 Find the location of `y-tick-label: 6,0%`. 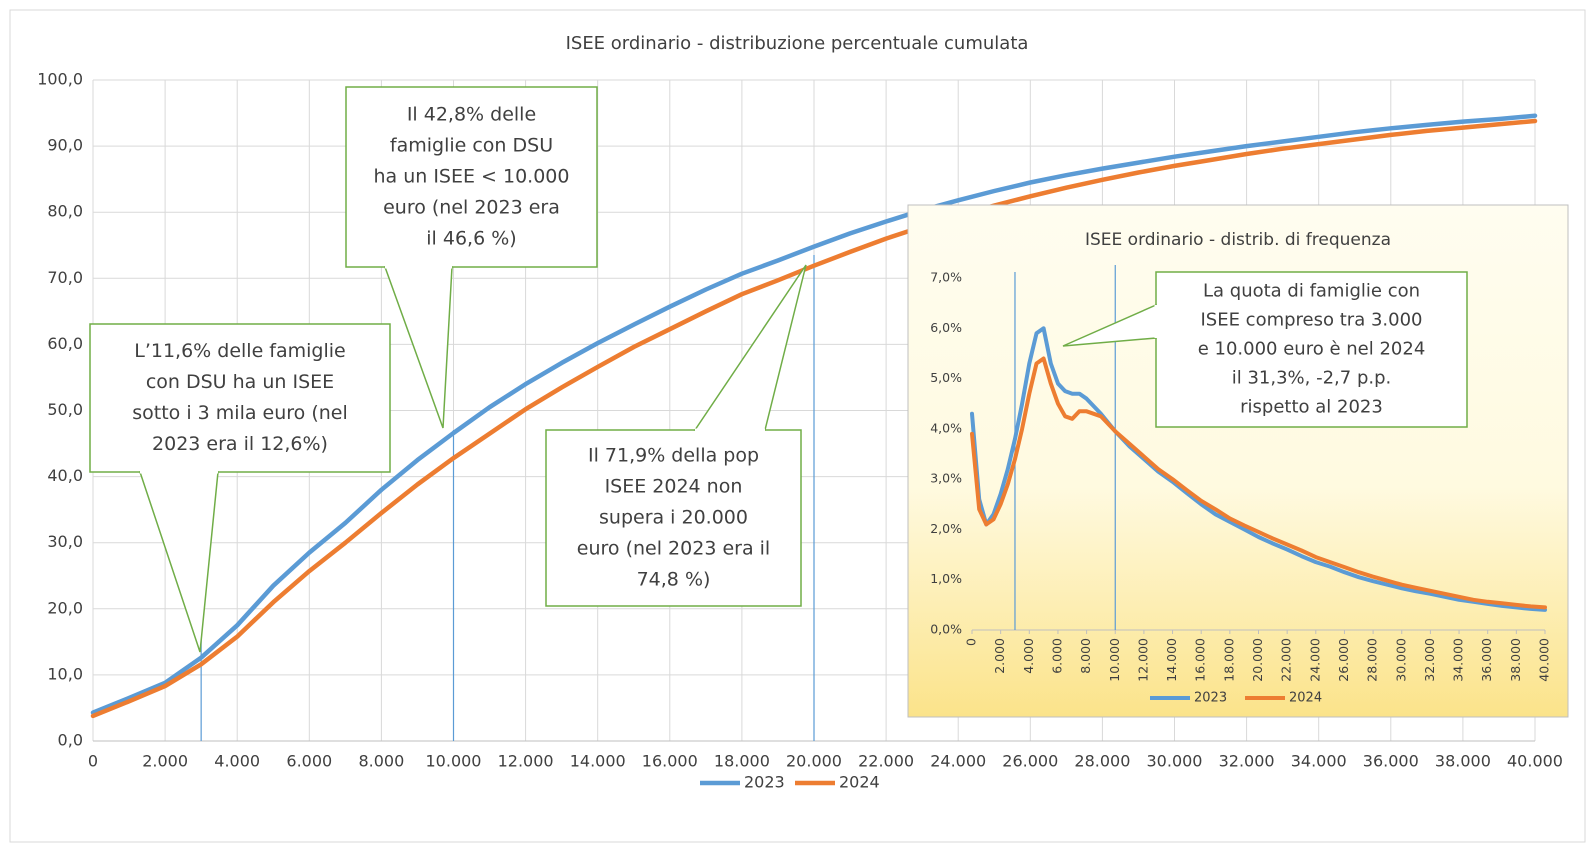

y-tick-label: 6,0% is located at coordinates (946, 327).